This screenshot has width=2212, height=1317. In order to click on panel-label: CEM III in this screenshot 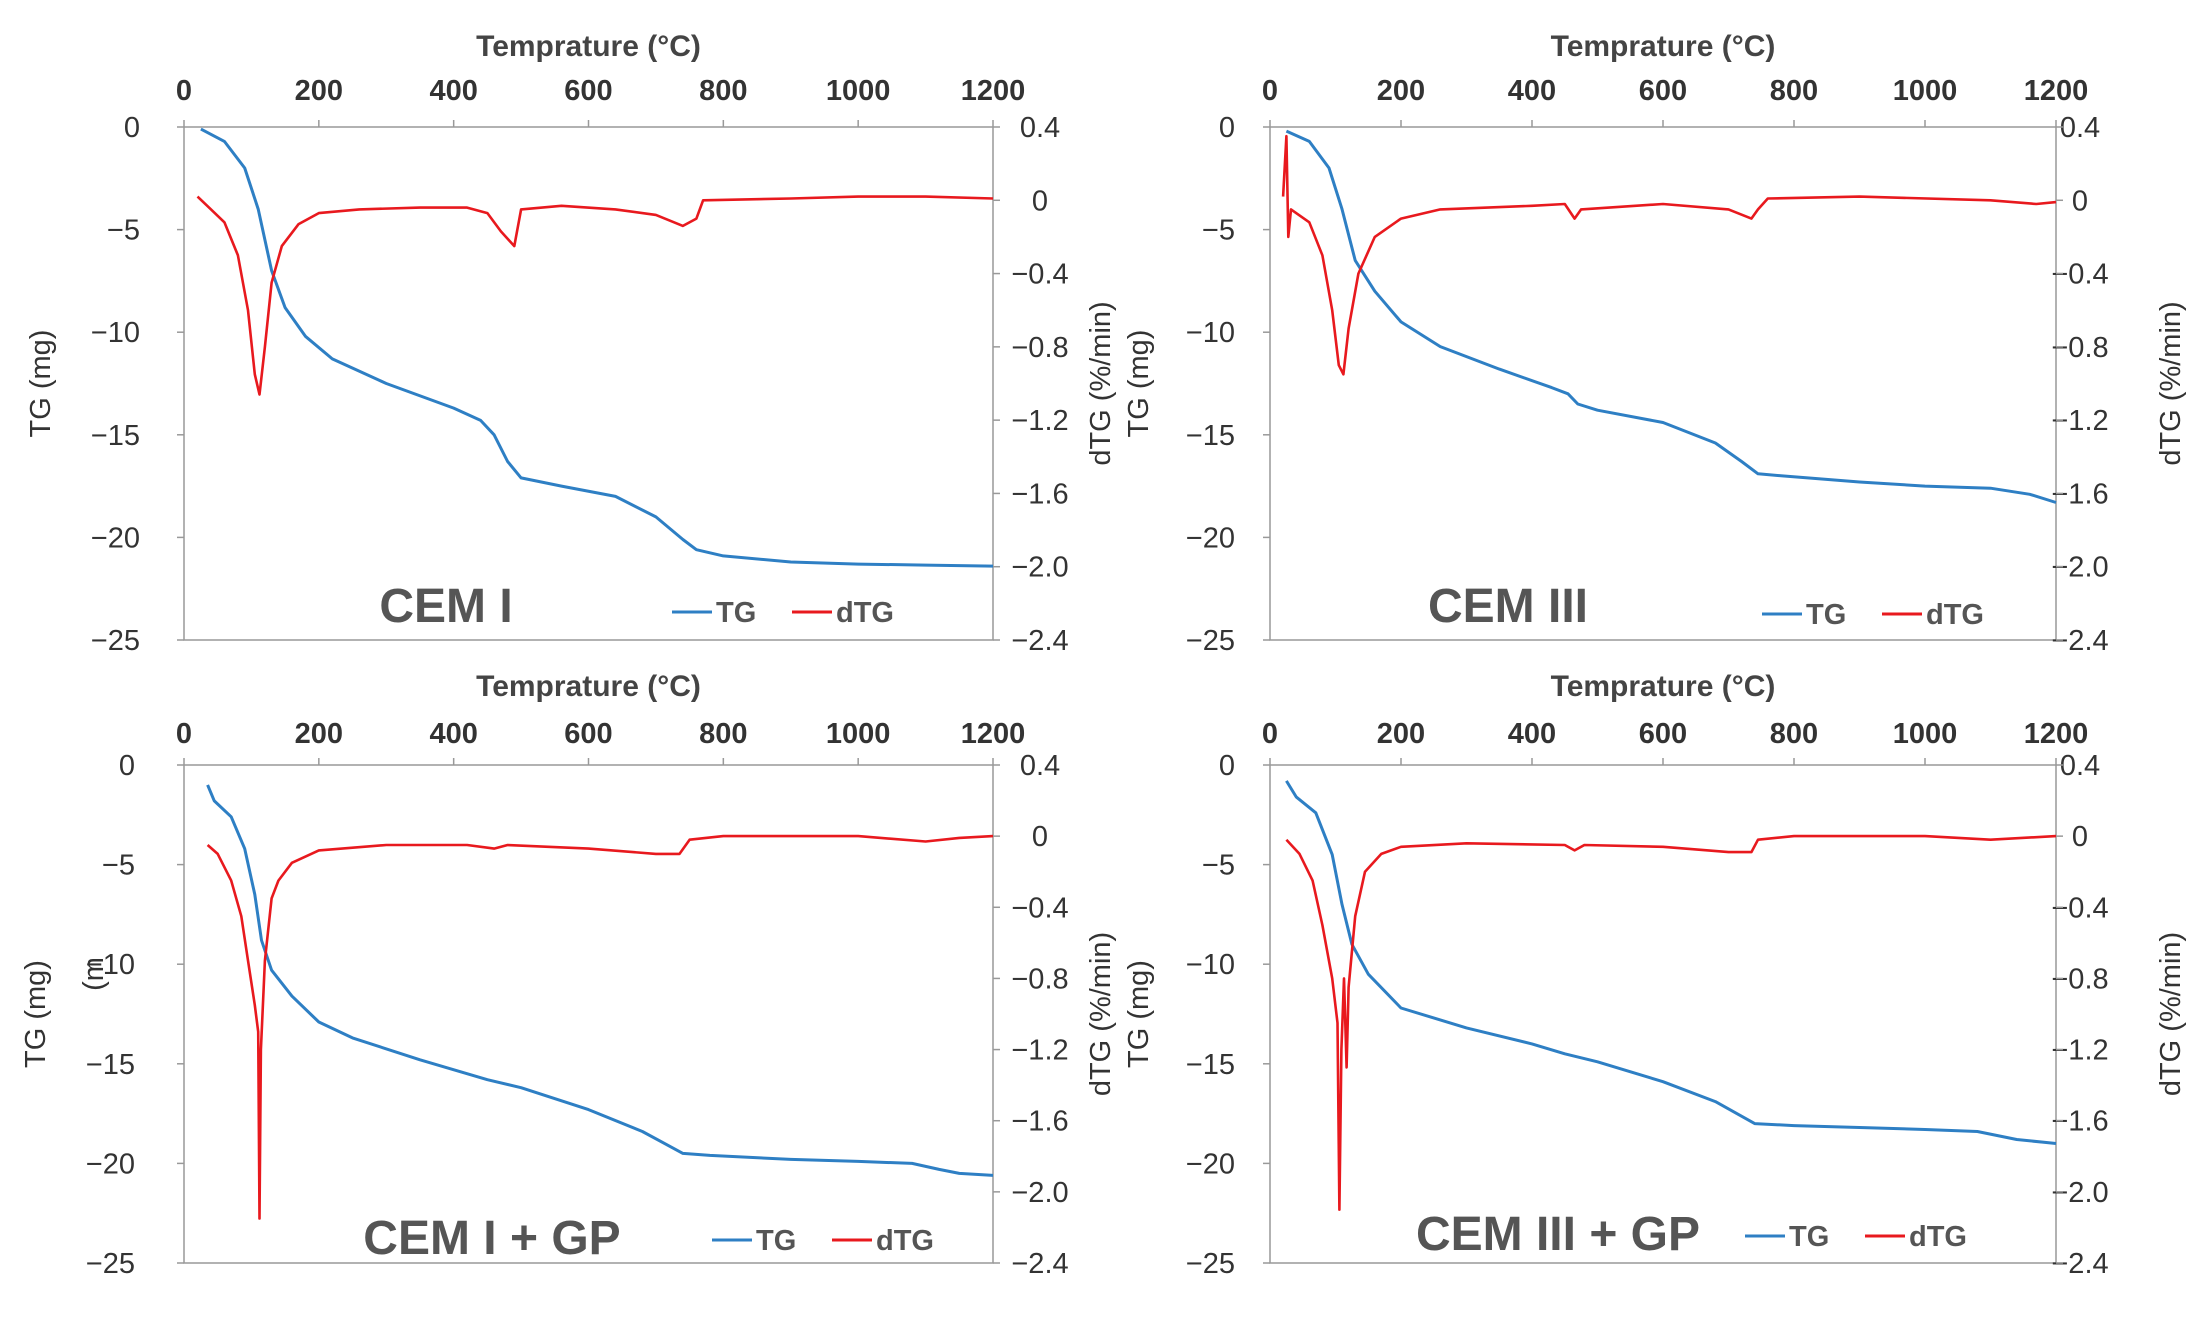, I will do `click(1508, 606)`.